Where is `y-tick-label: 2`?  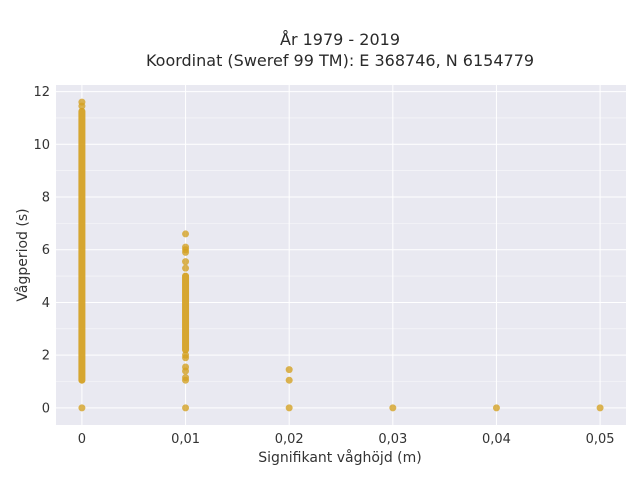 y-tick-label: 2 is located at coordinates (46, 356).